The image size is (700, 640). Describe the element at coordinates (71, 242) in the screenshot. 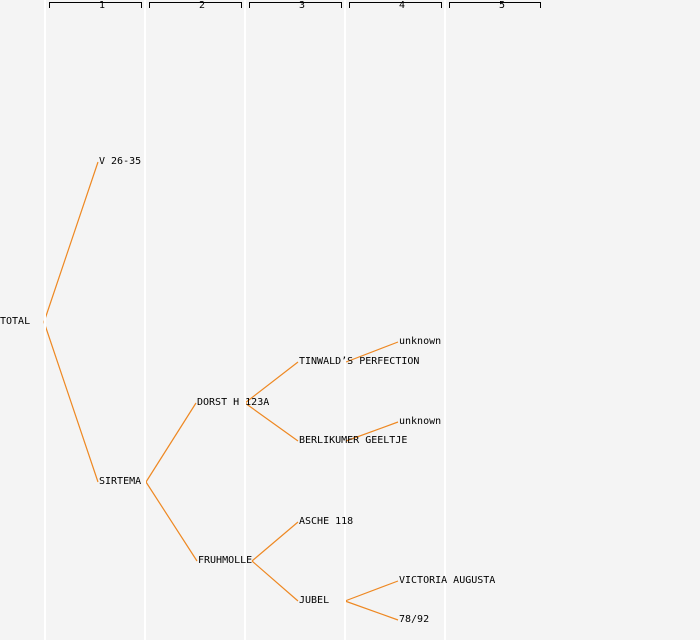

I see `pedigree-edge-total-v2635` at that location.